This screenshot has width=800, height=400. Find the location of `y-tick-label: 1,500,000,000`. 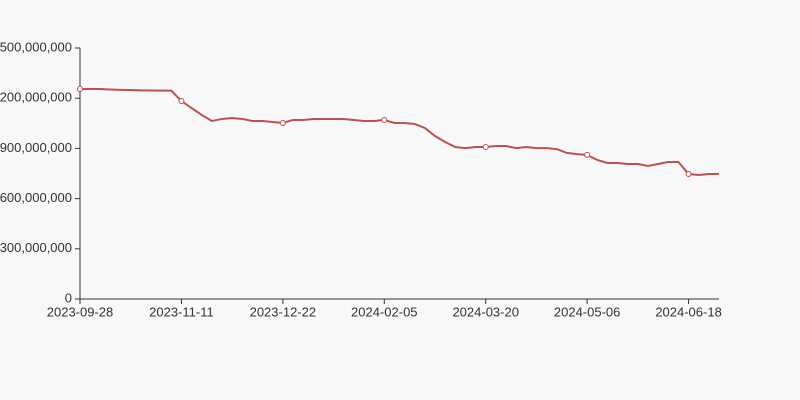

y-tick-label: 1,500,000,000 is located at coordinates (36, 46).